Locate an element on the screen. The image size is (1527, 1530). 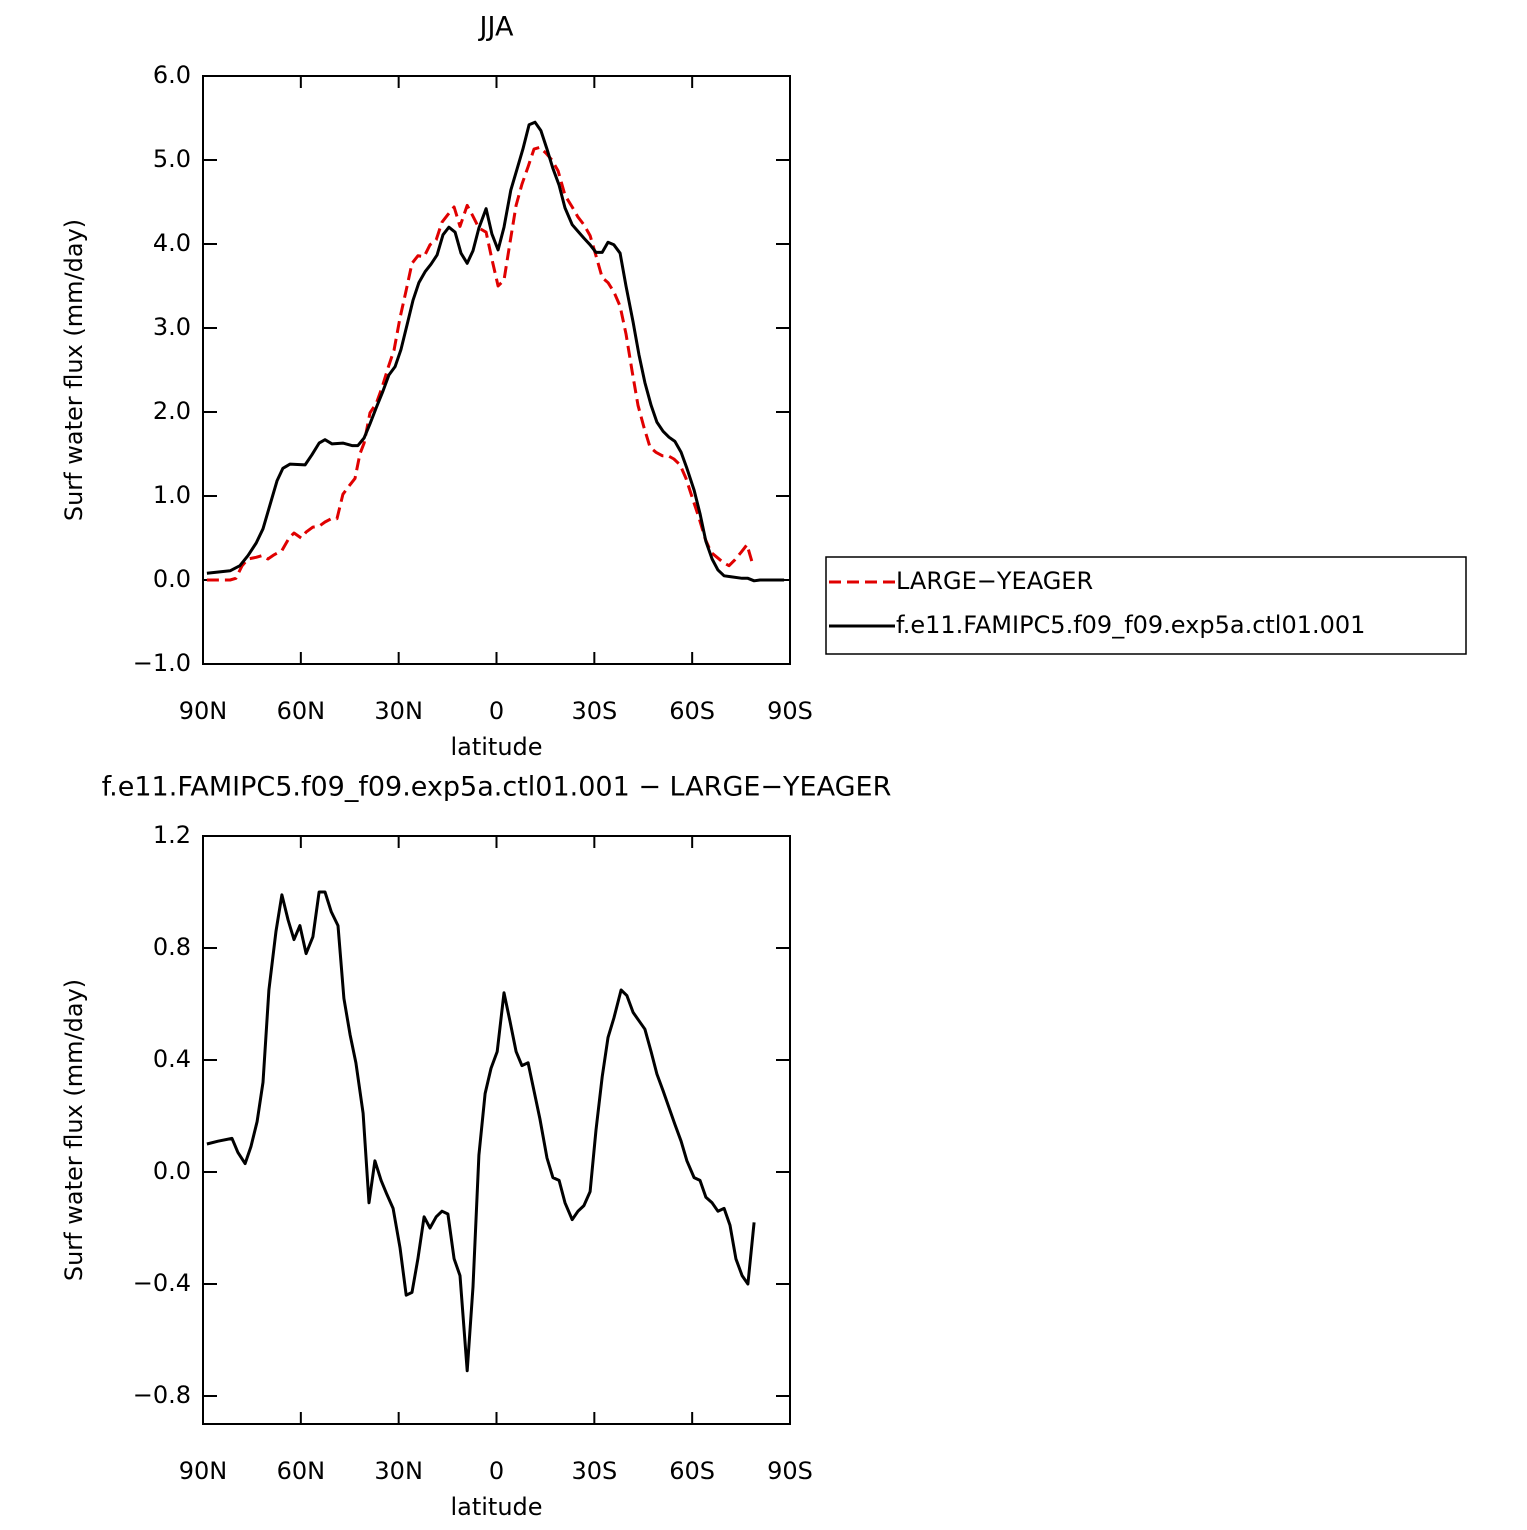
y-tick-label: 1.2 is located at coordinates (172, 835).